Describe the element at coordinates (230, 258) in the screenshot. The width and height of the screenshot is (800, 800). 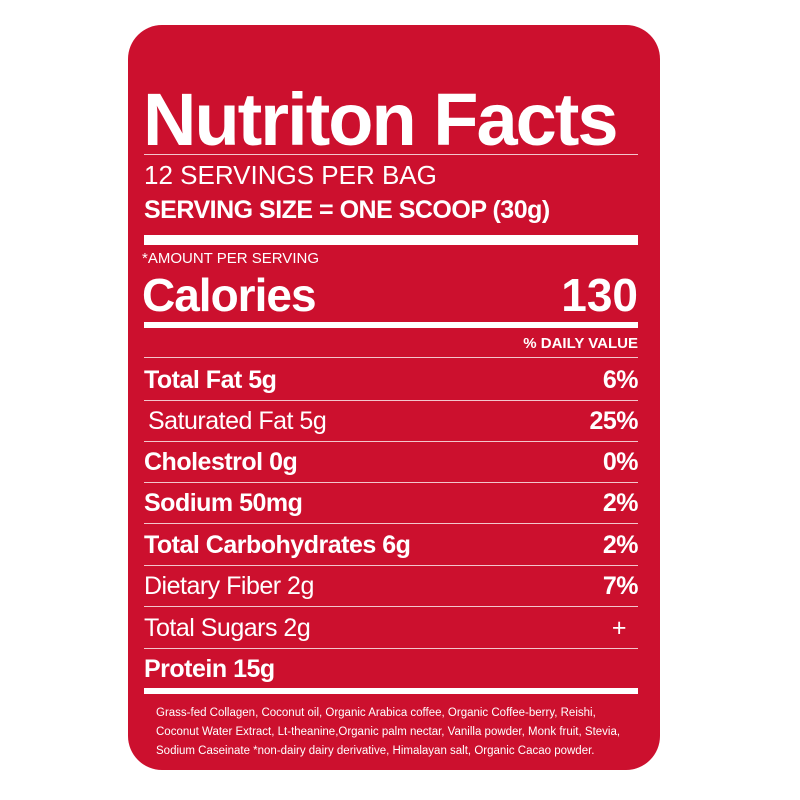
I see `amount-per-serving: *AMOUNT PER SERVING` at that location.